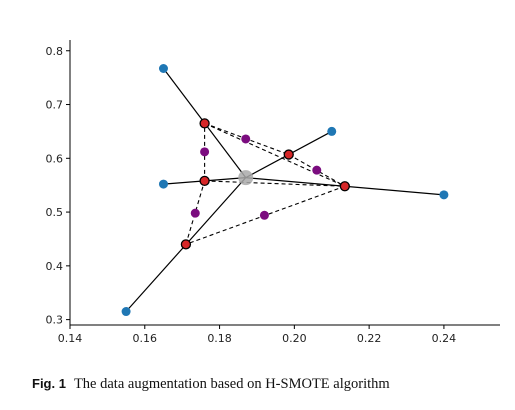 The image size is (515, 410). What do you see at coordinates (55, 105) in the screenshot?
I see `y-tick-label-4: 0.7` at bounding box center [55, 105].